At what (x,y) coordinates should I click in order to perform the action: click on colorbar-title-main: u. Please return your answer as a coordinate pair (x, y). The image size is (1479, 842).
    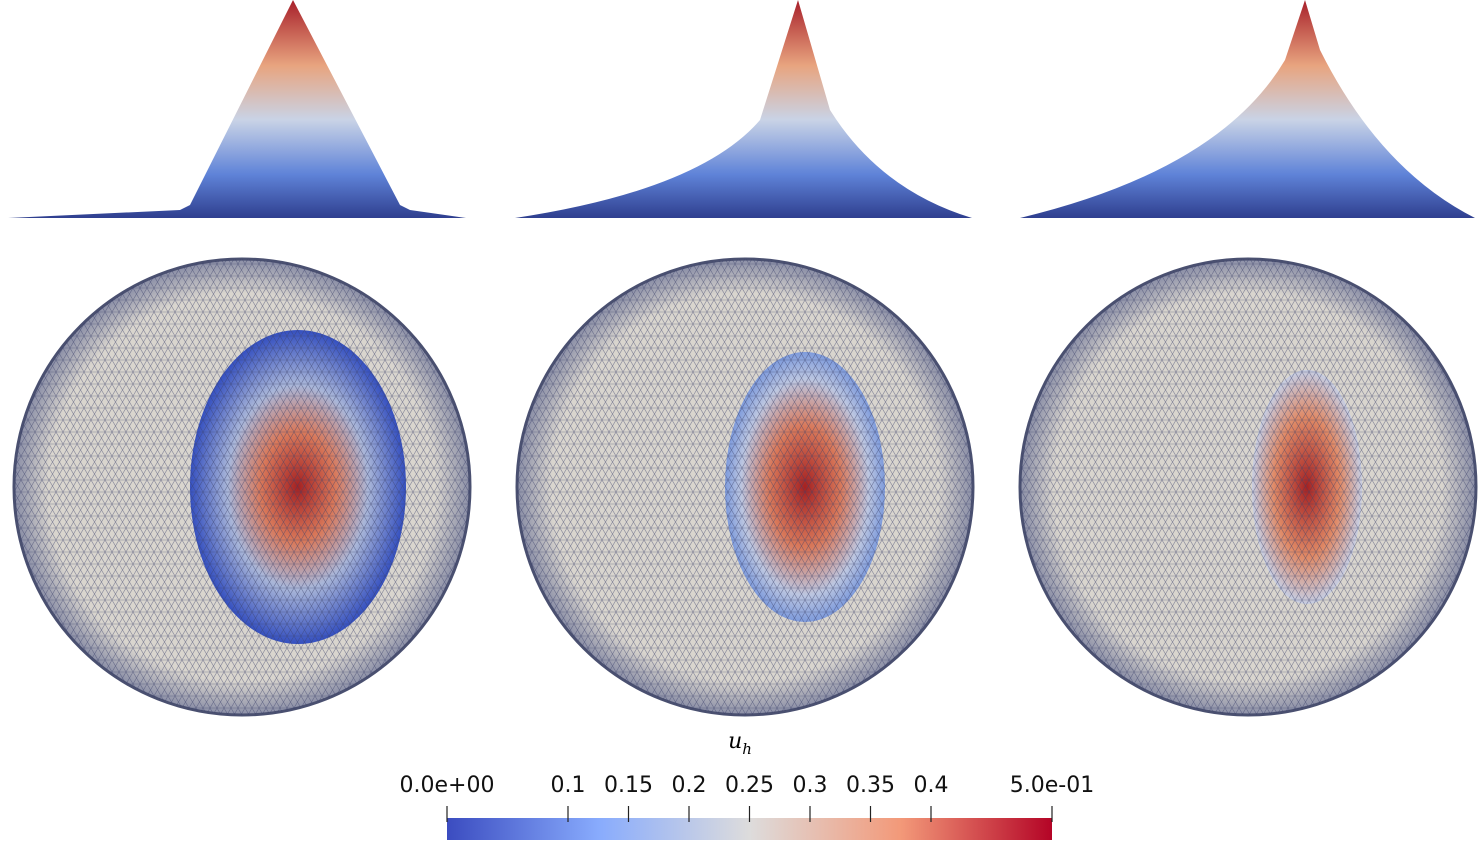
    Looking at the image, I should click on (735, 741).